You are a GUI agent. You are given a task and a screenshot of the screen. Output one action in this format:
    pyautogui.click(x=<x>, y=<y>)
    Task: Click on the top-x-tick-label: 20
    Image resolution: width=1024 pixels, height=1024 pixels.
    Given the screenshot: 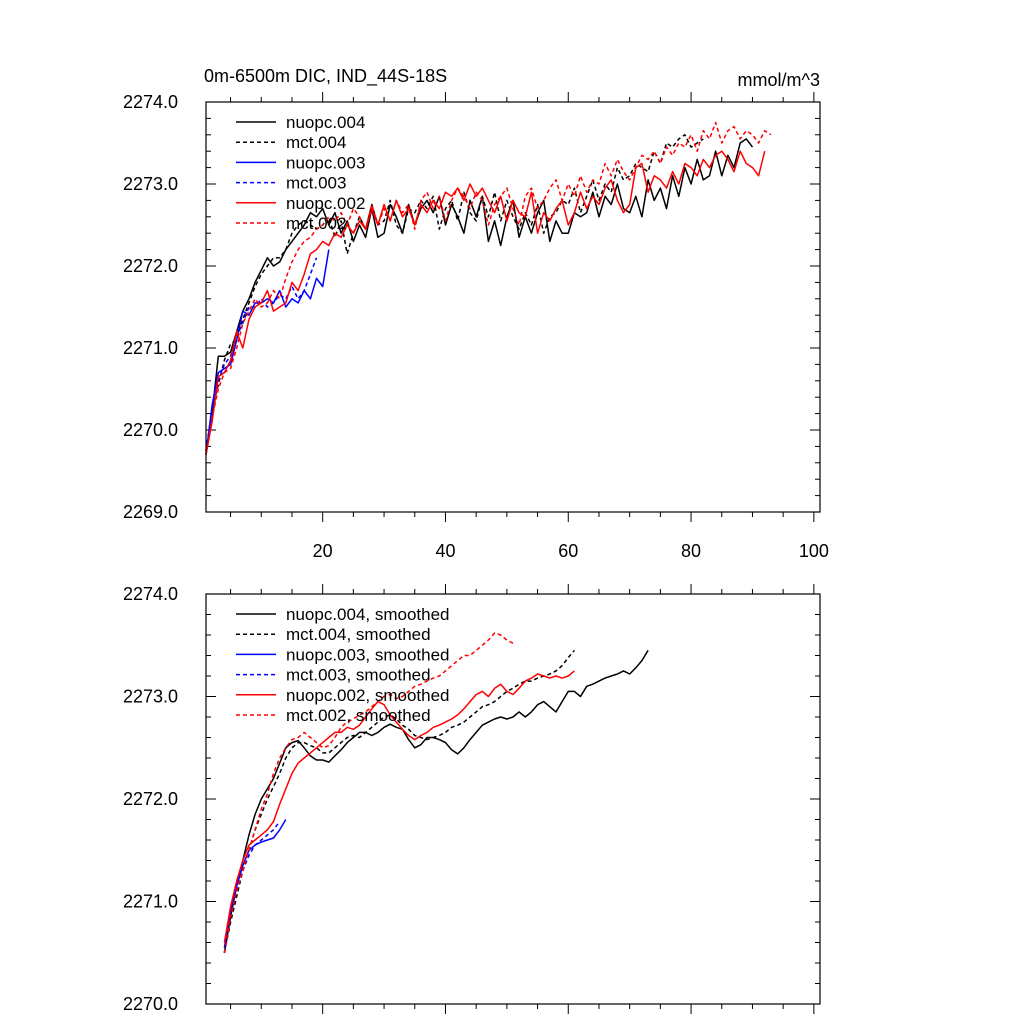 What is the action you would take?
    pyautogui.click(x=323, y=551)
    